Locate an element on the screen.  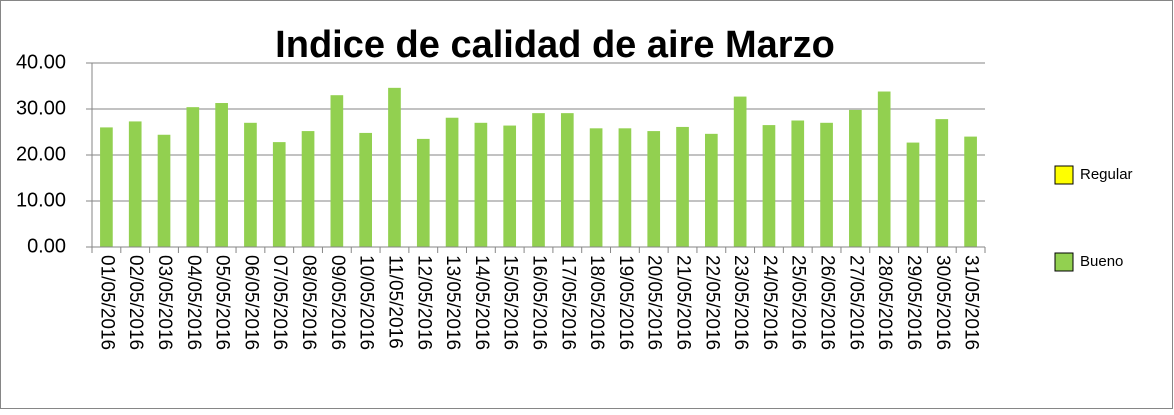
x-tick-label: 03/05/2016 is located at coordinates (164, 302).